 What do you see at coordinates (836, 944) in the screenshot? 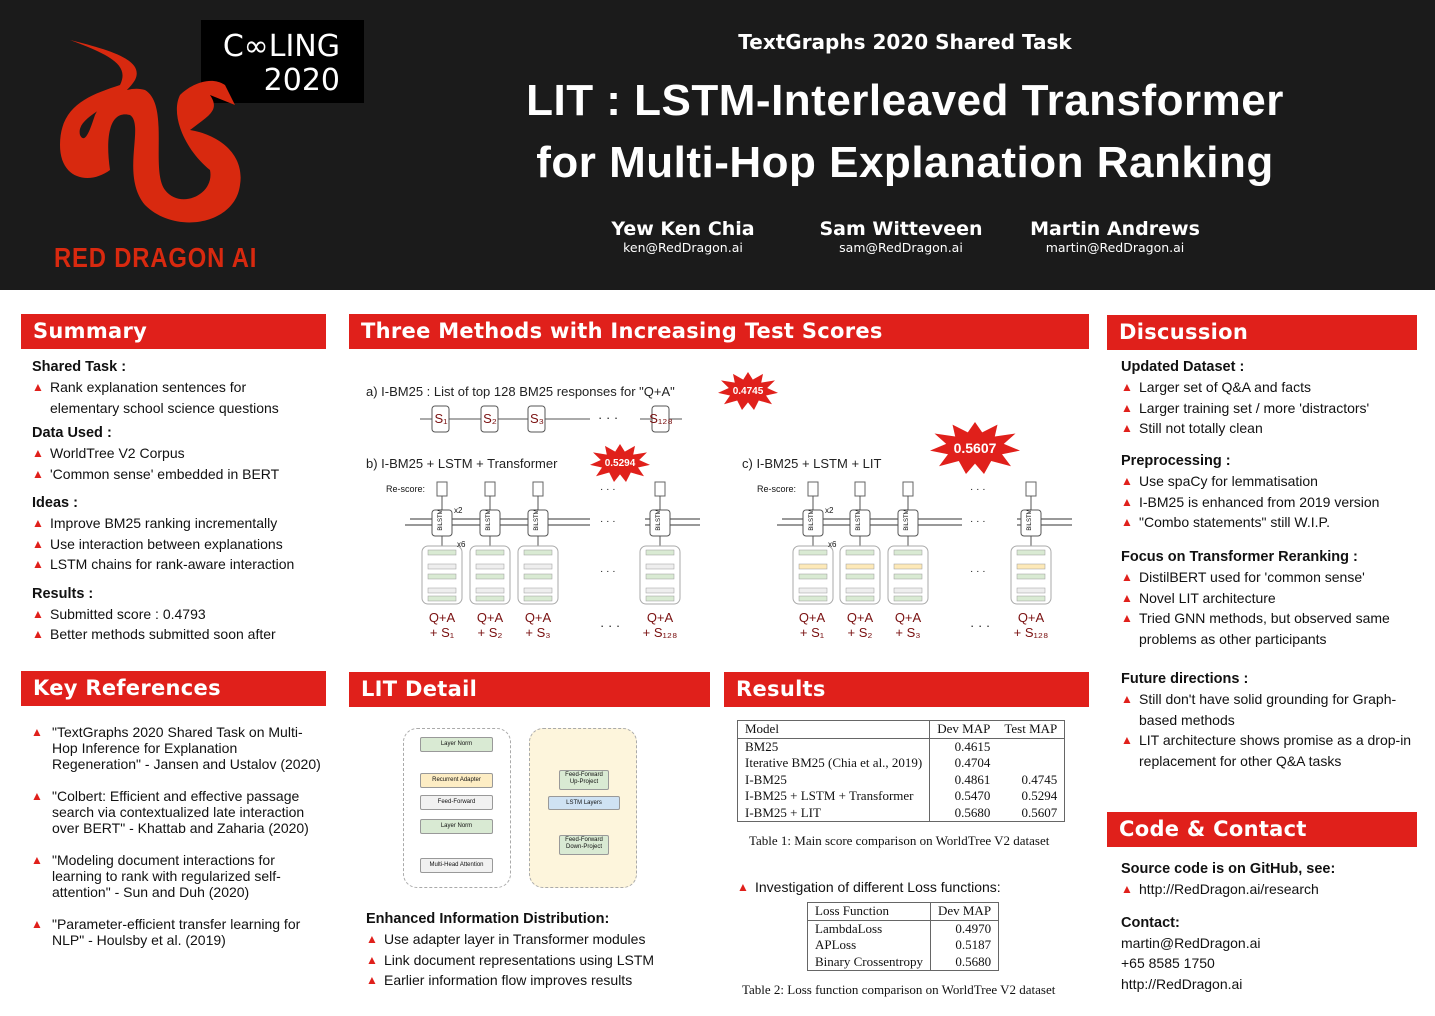
I see `table-cell: APLoss` at bounding box center [836, 944].